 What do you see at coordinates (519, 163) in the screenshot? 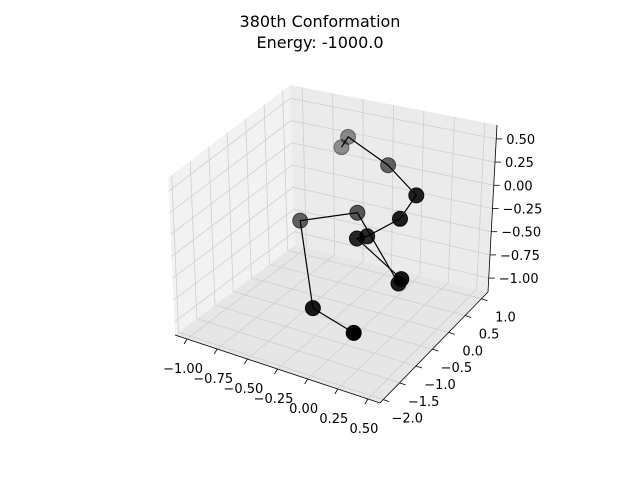
I see `z-tick-label-5: 0.25` at bounding box center [519, 163].